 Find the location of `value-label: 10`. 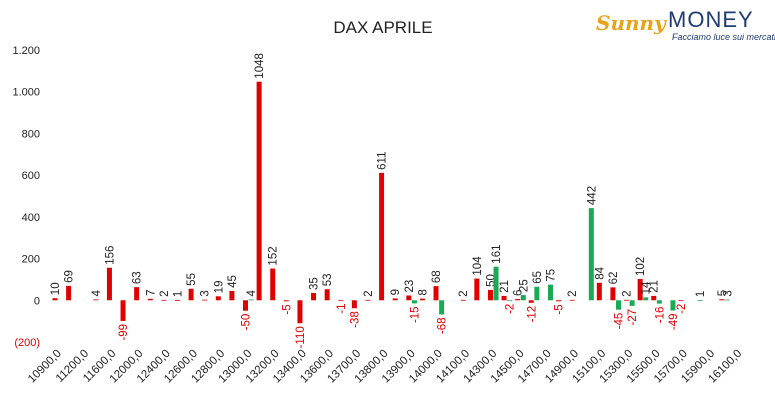

value-label: 10 is located at coordinates (56, 288).